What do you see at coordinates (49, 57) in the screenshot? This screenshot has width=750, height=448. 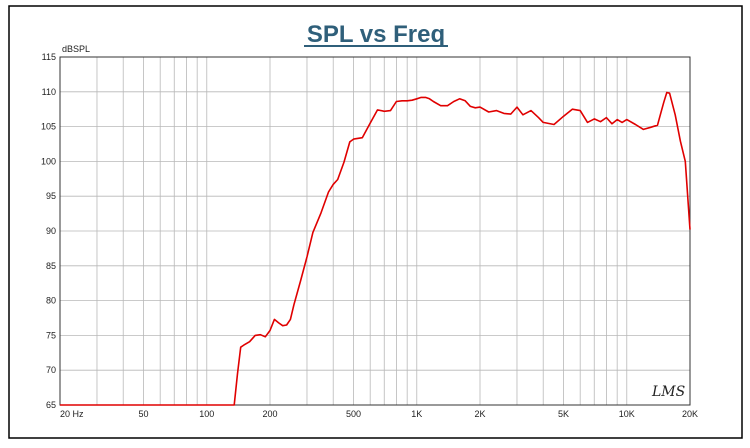 I see `y-tick-label: 115` at bounding box center [49, 57].